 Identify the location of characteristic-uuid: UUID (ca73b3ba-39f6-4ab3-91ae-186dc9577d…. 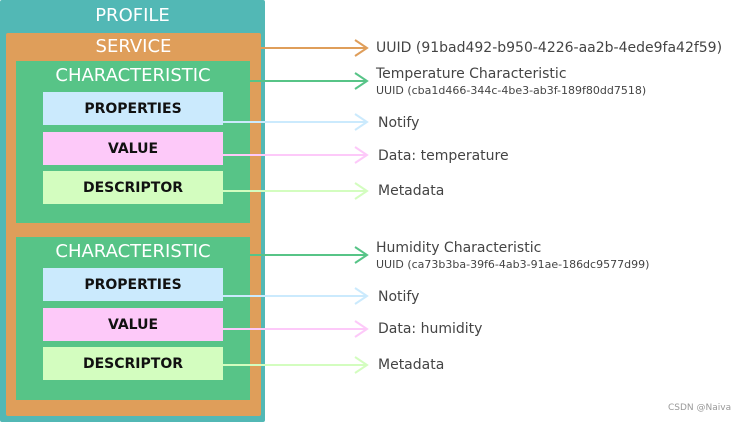
(513, 264).